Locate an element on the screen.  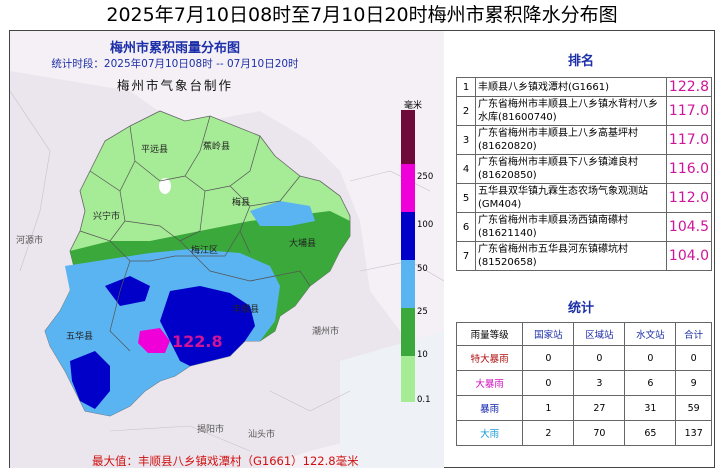
rain-value: 116.0 is located at coordinates (689, 169).